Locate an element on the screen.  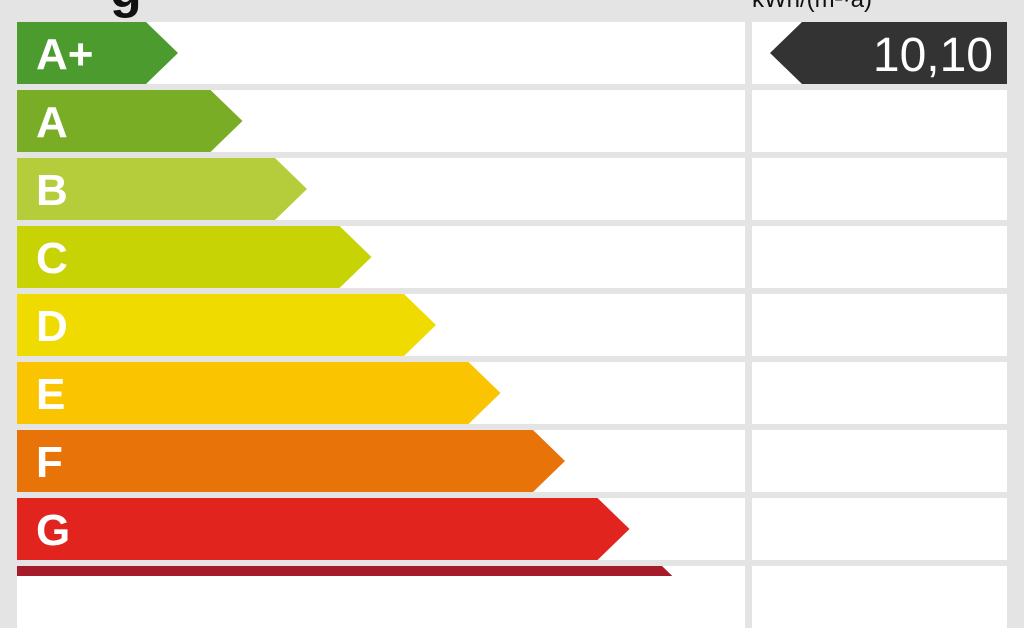
class-label: G is located at coordinates (53, 530).